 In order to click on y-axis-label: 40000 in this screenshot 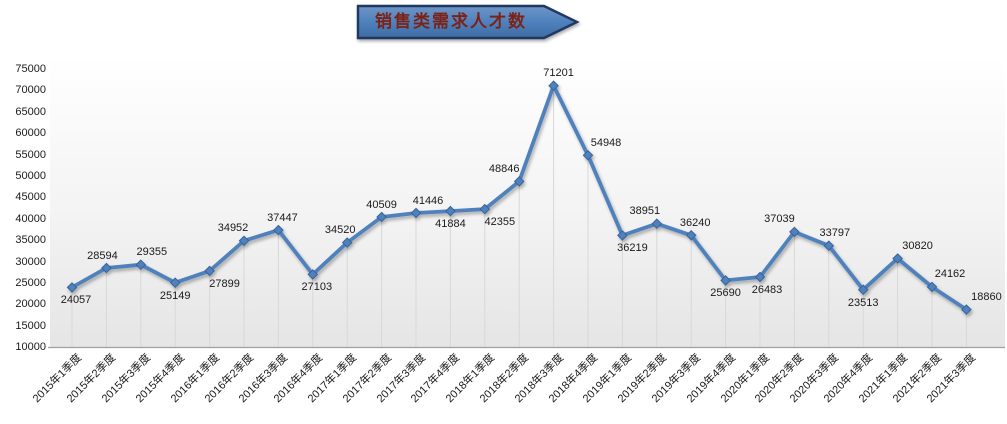, I will do `click(30, 218)`.